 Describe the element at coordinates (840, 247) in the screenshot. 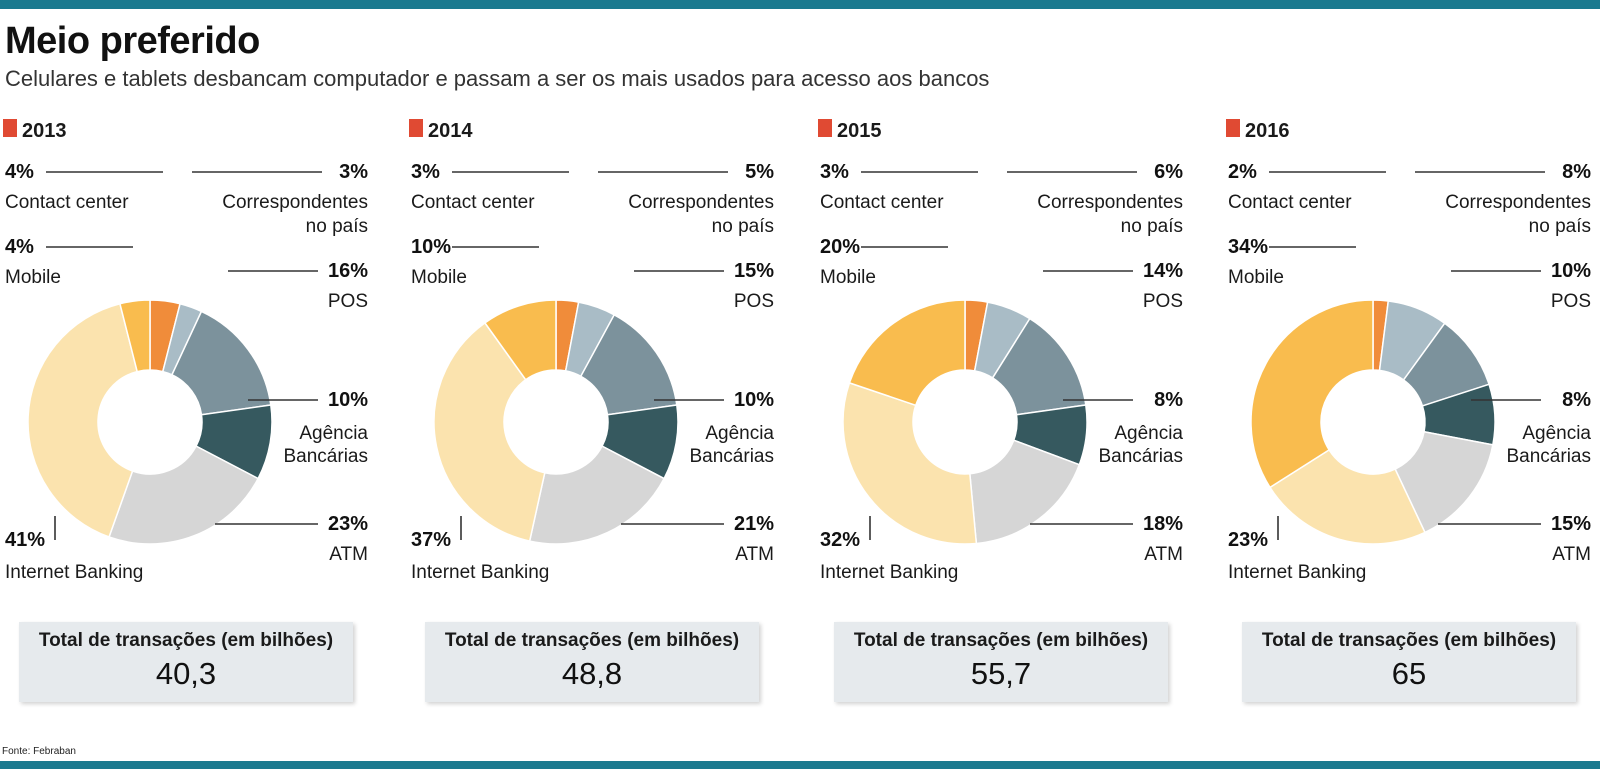

I see `data-label-pct: 20%` at that location.